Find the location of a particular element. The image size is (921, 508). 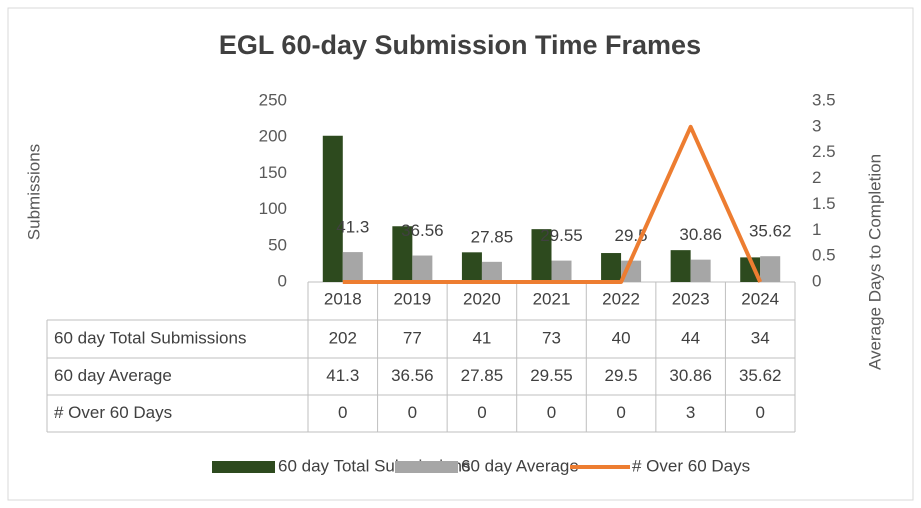

table-cell: 40 is located at coordinates (621, 337).